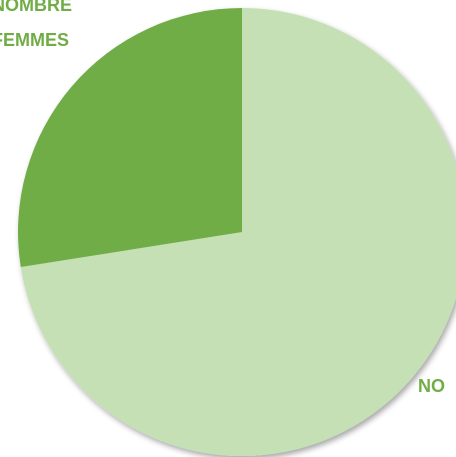 Image resolution: width=456 pixels, height=457 pixels. Describe the element at coordinates (36, 25) in the screenshot. I see `pie-slice-label-1: NOMBREFEMMES` at that location.